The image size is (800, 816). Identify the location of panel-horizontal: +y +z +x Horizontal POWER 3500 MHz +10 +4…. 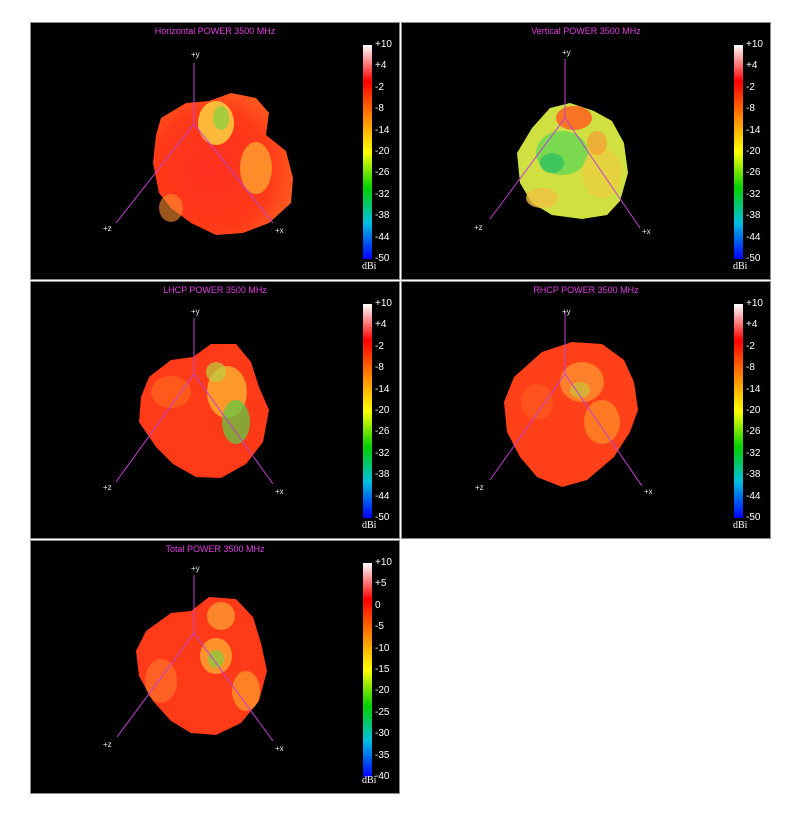
(215, 151).